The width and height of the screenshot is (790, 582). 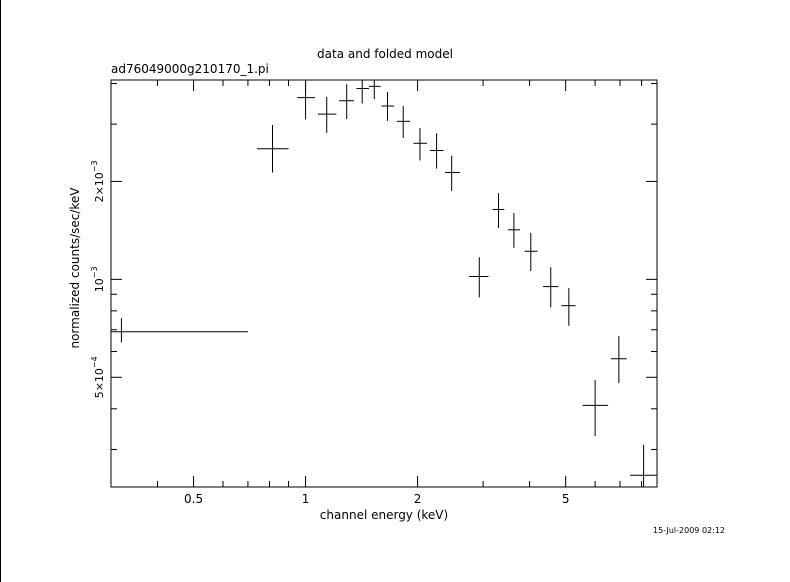 I want to click on y-tick-label-text: 5×10−4, so click(x=98, y=377).